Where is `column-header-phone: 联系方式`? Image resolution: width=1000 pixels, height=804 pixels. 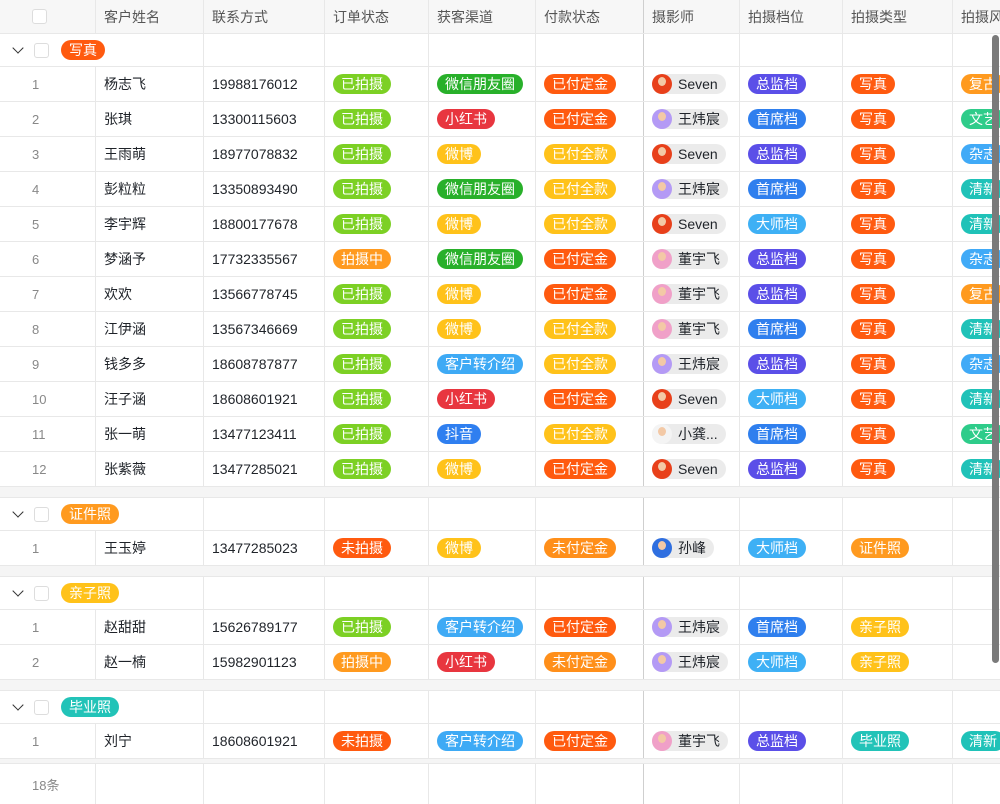 column-header-phone: 联系方式 is located at coordinates (264, 16).